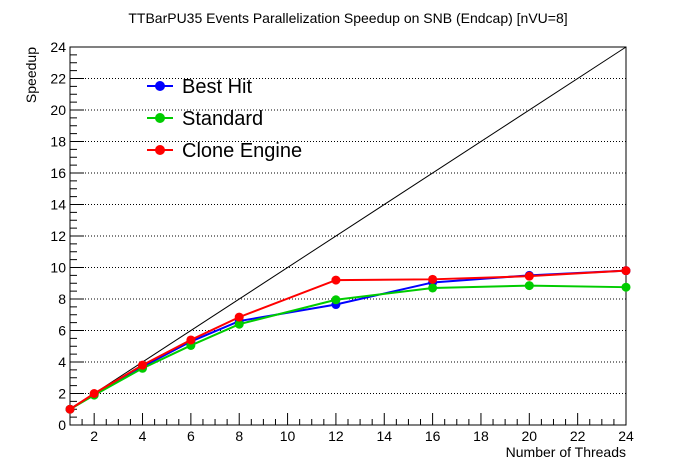  Describe the element at coordinates (626, 436) in the screenshot. I see `x-tick-label: 24` at that location.